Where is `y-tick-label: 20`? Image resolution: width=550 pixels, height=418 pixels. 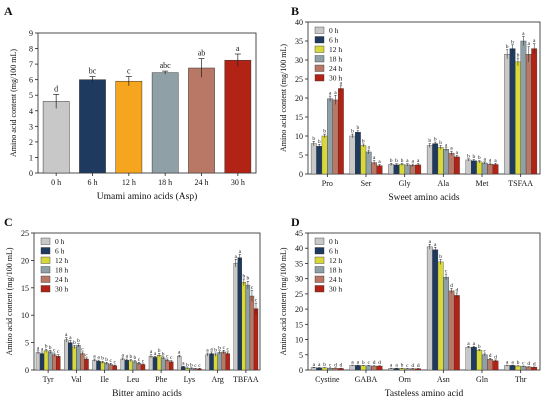 y-tick-label: 20 is located at coordinates (25, 260).